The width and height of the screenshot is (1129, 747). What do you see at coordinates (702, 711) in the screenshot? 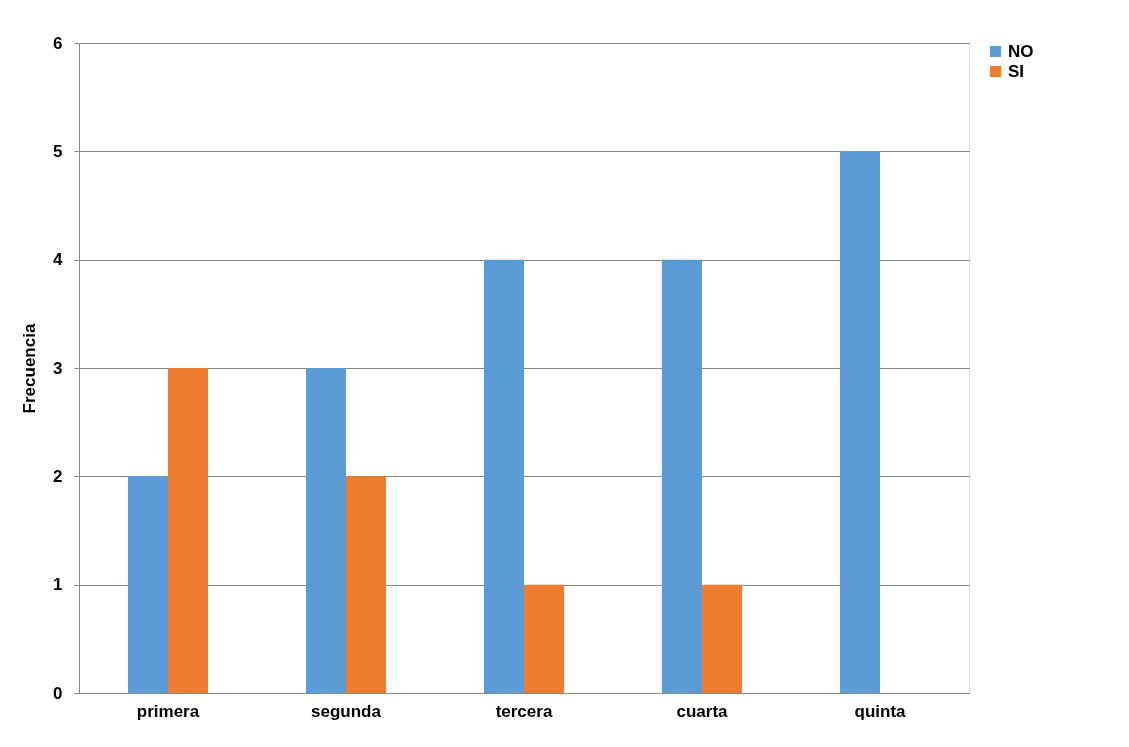
I see `x-tick-label: cuarta` at bounding box center [702, 711].